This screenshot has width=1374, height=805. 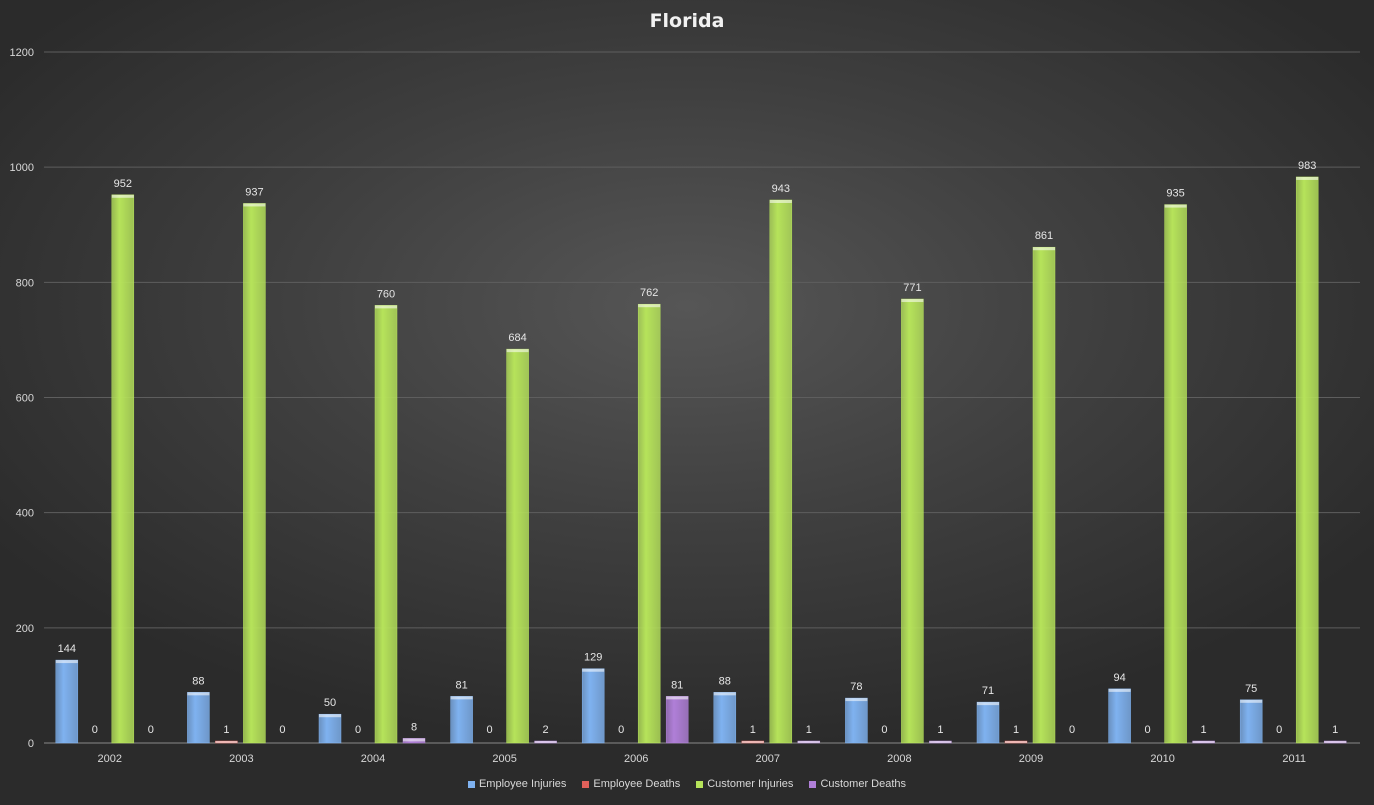 I want to click on x-tick-label: 2005, so click(x=504, y=759).